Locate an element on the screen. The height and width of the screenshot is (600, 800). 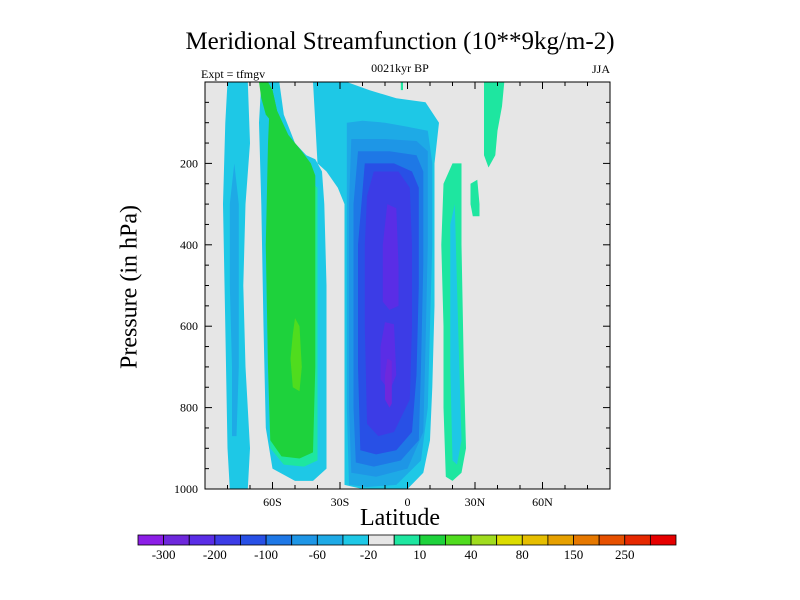
chart-title: Meridional Streamfunction (10**9kg/m-2) is located at coordinates (400, 41).